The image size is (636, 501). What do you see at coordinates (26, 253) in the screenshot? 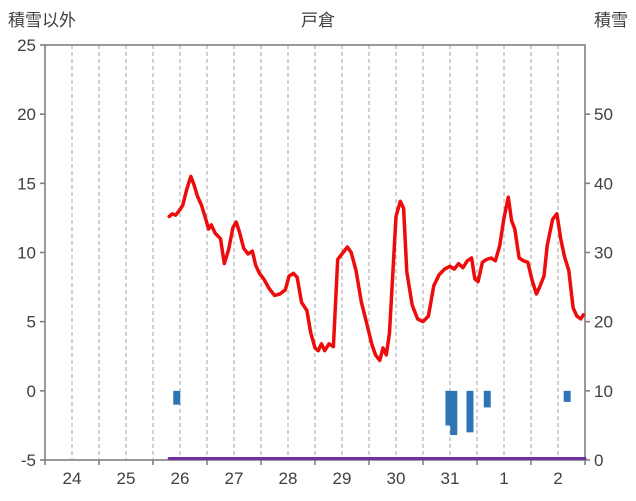
I see `left-axis-tick-label: 10` at bounding box center [26, 253].